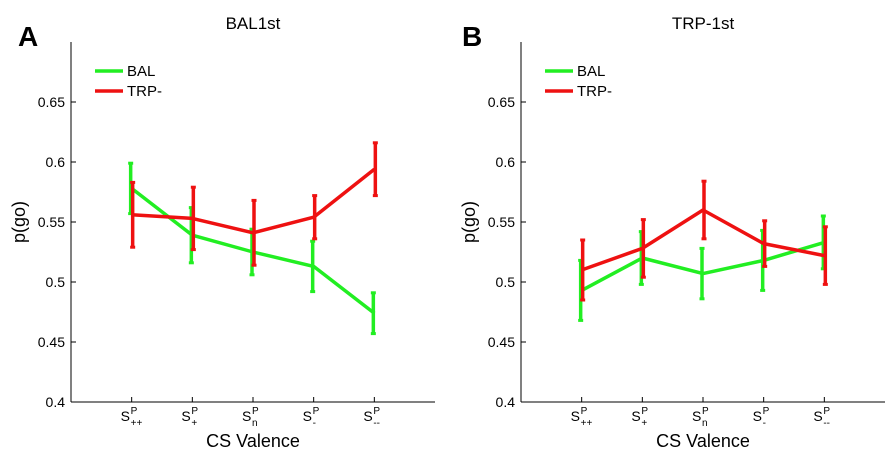 This screenshot has height=452, width=891. I want to click on panel-letter: B, so click(472, 36).